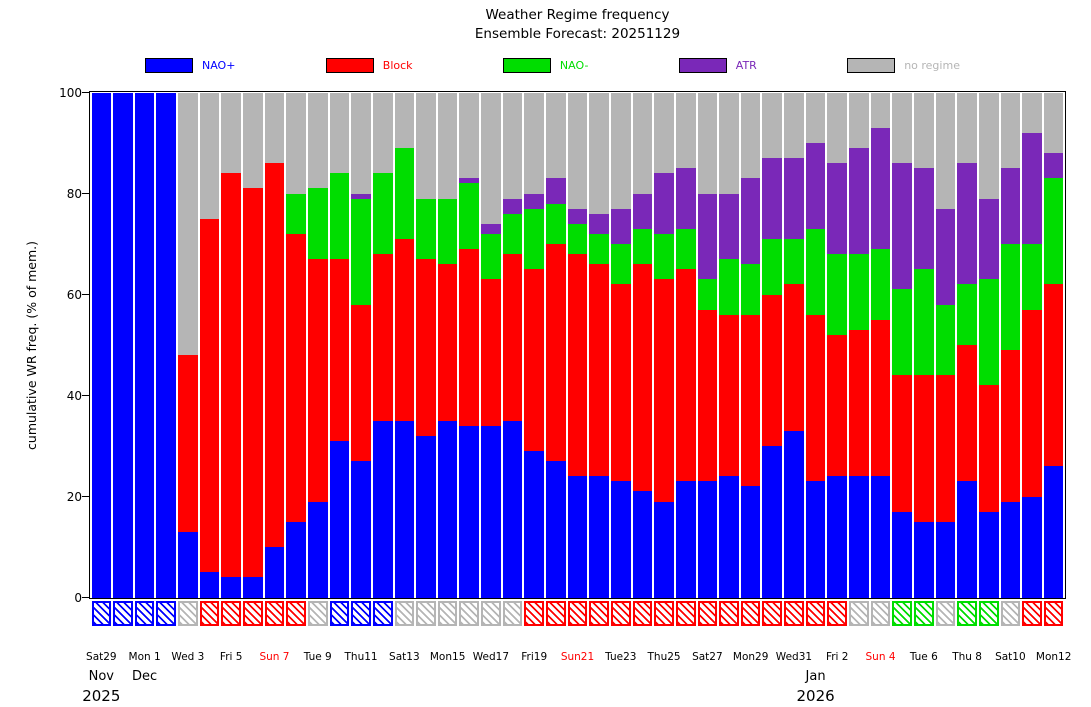 The height and width of the screenshot is (707, 1091). What do you see at coordinates (361, 345) in the screenshot?
I see `bar-Thu11` at bounding box center [361, 345].